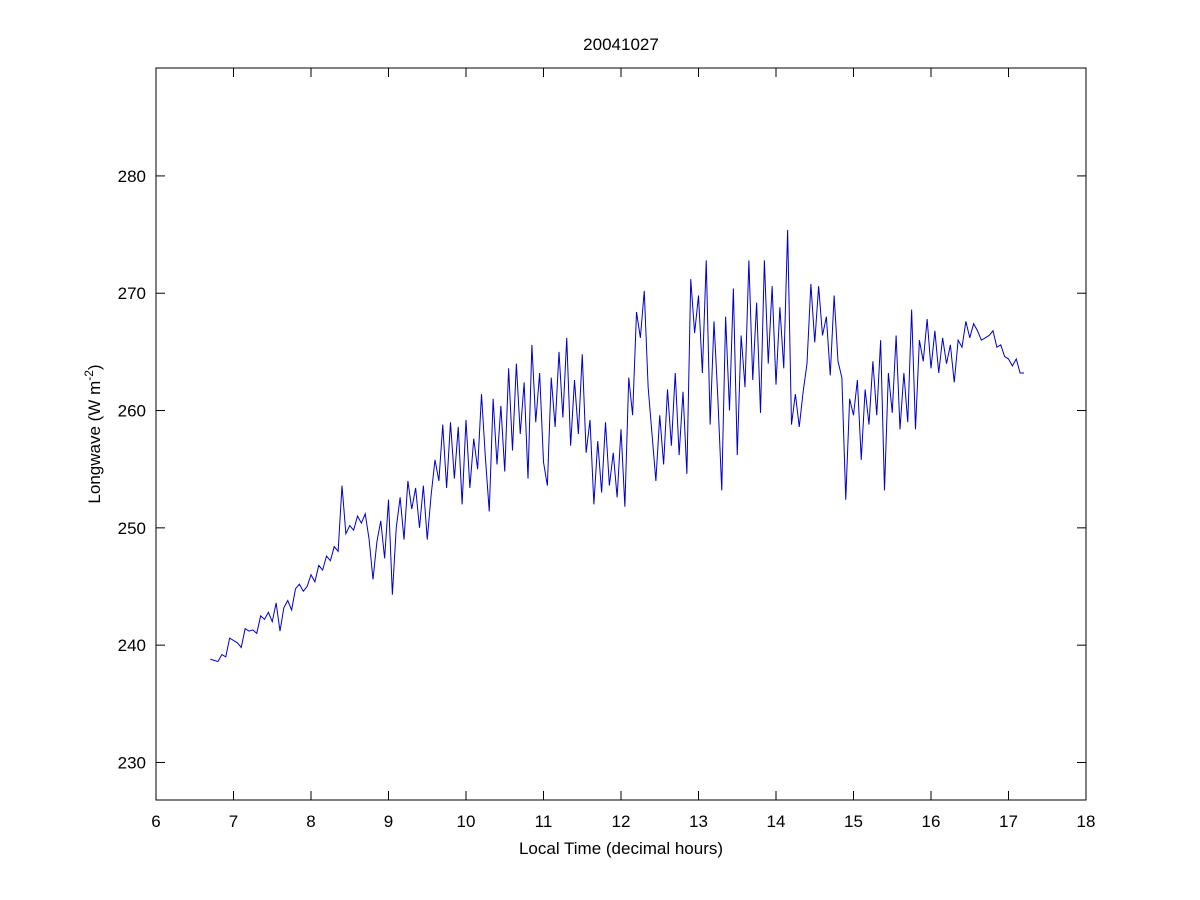 The image size is (1200, 900). Describe the element at coordinates (466, 821) in the screenshot. I see `x-tick-label: 10` at that location.